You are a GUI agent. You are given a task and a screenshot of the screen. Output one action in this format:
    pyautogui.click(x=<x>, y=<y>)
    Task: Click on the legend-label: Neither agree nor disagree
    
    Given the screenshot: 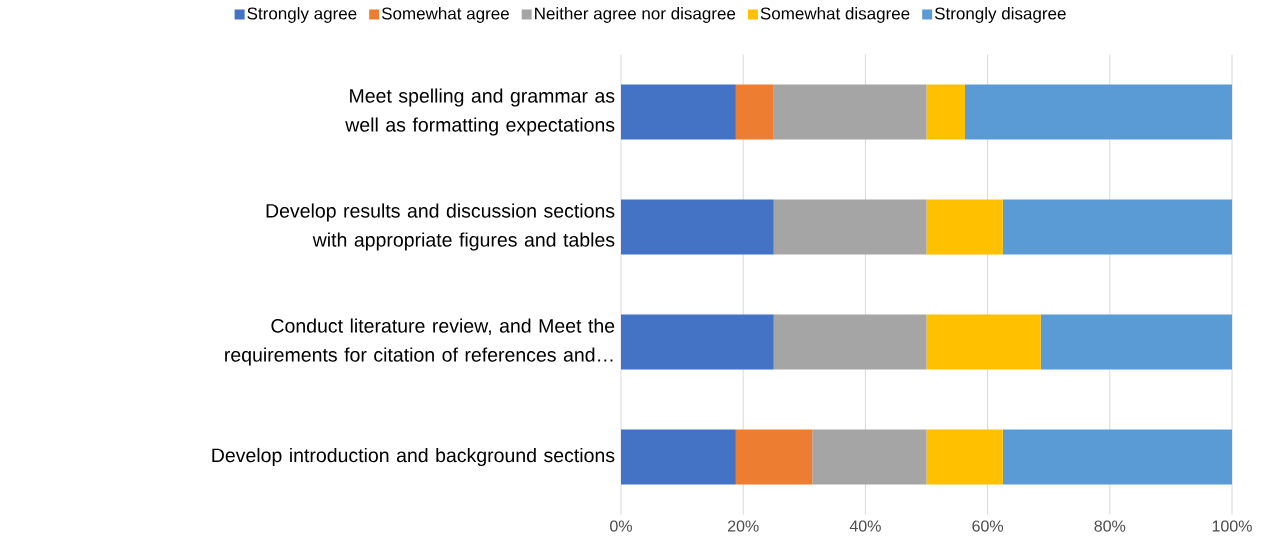 What is the action you would take?
    pyautogui.click(x=635, y=15)
    